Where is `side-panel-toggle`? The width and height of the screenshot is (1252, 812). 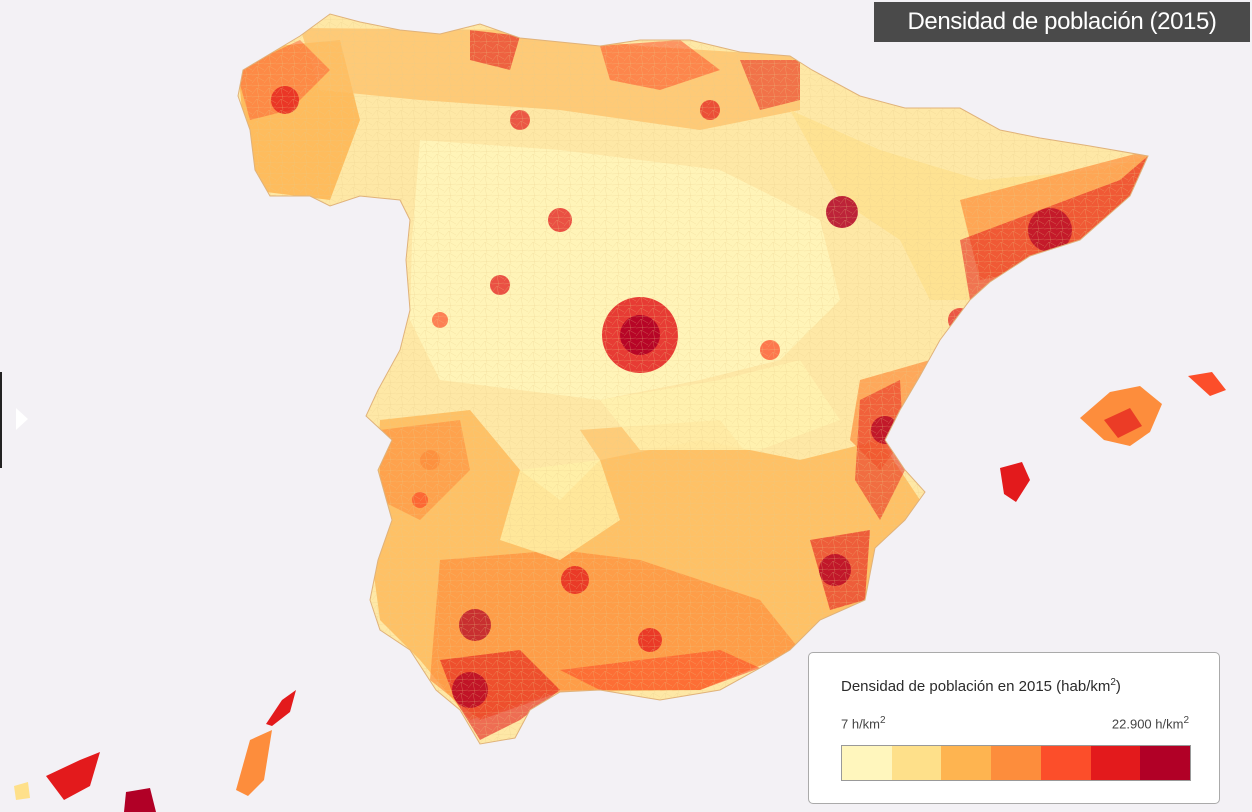
side-panel-toggle is located at coordinates (20, 420).